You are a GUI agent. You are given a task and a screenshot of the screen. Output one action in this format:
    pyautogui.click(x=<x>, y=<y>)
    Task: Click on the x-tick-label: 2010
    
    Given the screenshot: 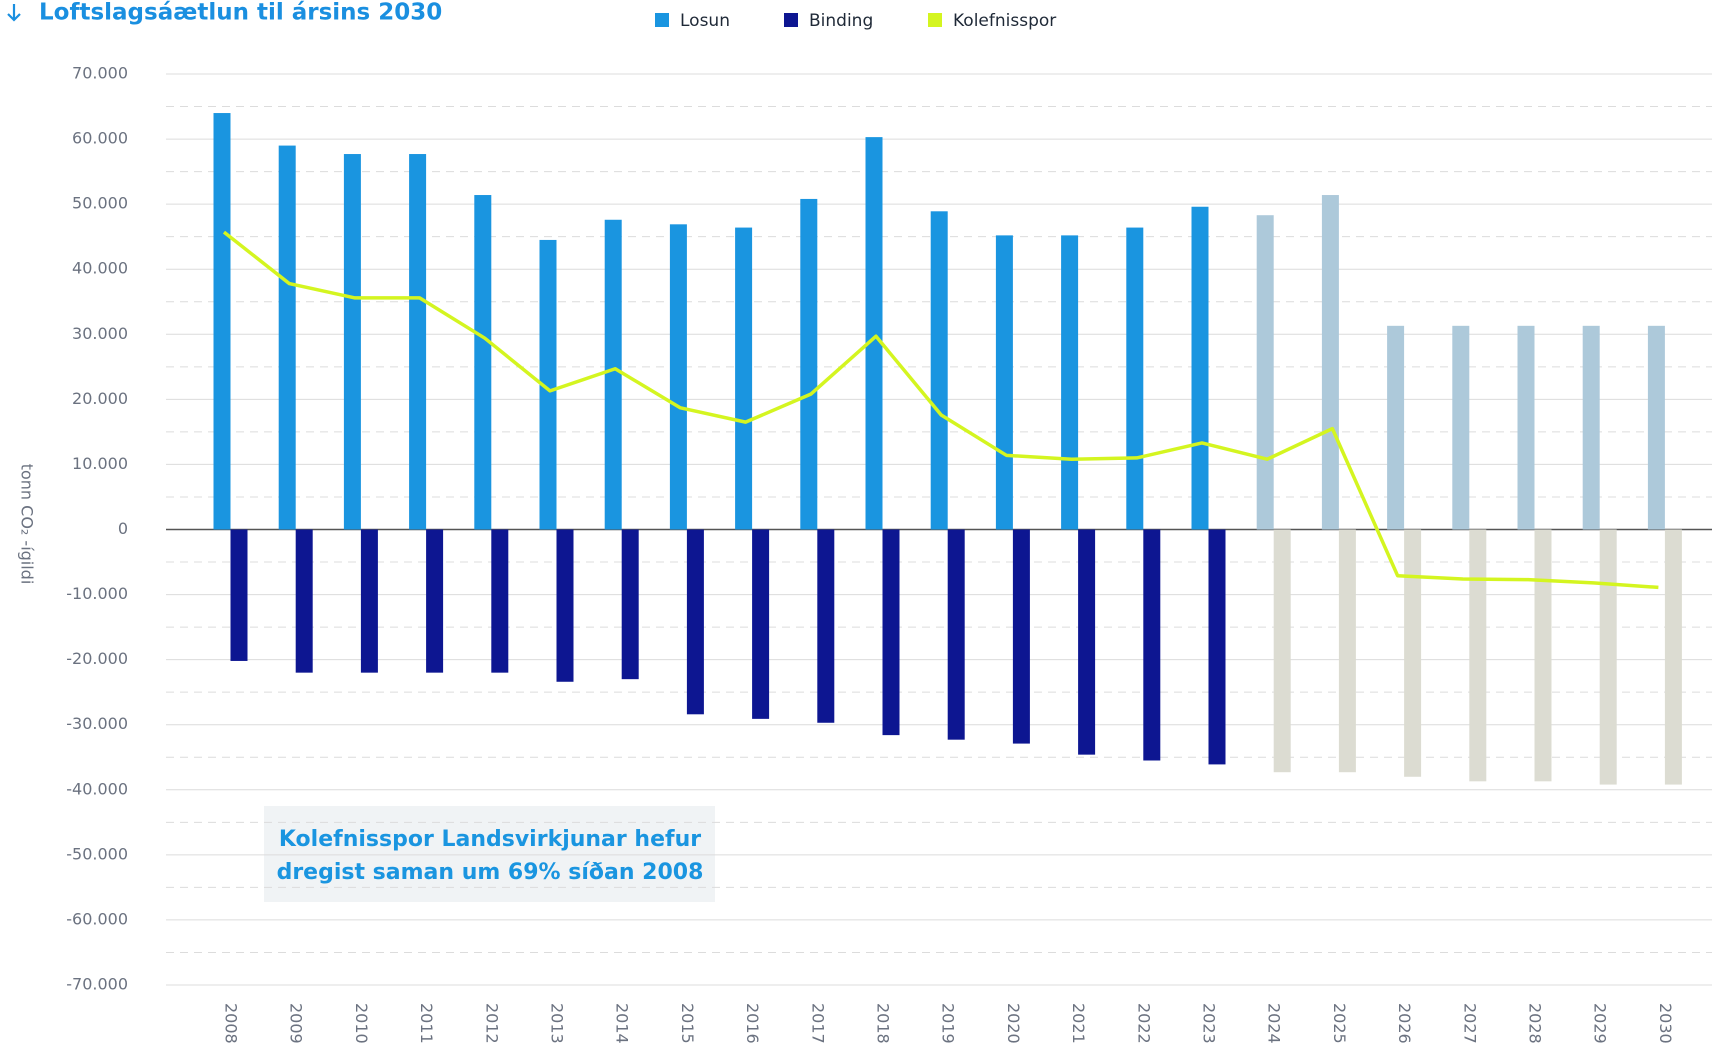 What is the action you would take?
    pyautogui.click(x=361, y=1023)
    